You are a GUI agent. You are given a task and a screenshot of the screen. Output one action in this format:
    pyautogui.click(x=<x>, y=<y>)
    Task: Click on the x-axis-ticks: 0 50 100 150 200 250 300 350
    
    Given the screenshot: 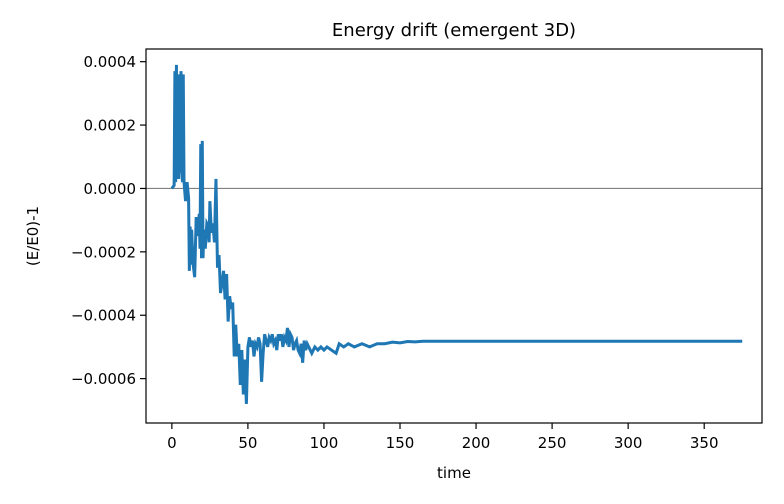 What is the action you would take?
    pyautogui.click(x=443, y=437)
    